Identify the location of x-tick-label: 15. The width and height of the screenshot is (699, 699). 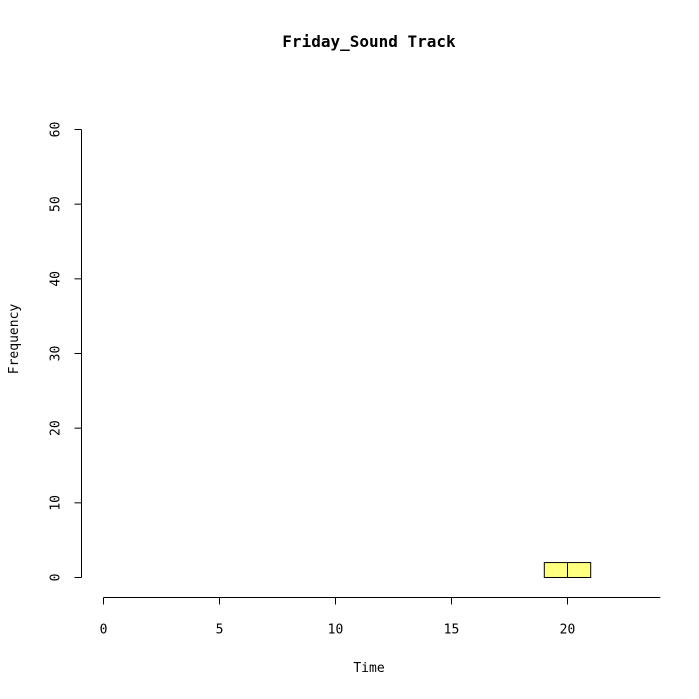
(452, 630).